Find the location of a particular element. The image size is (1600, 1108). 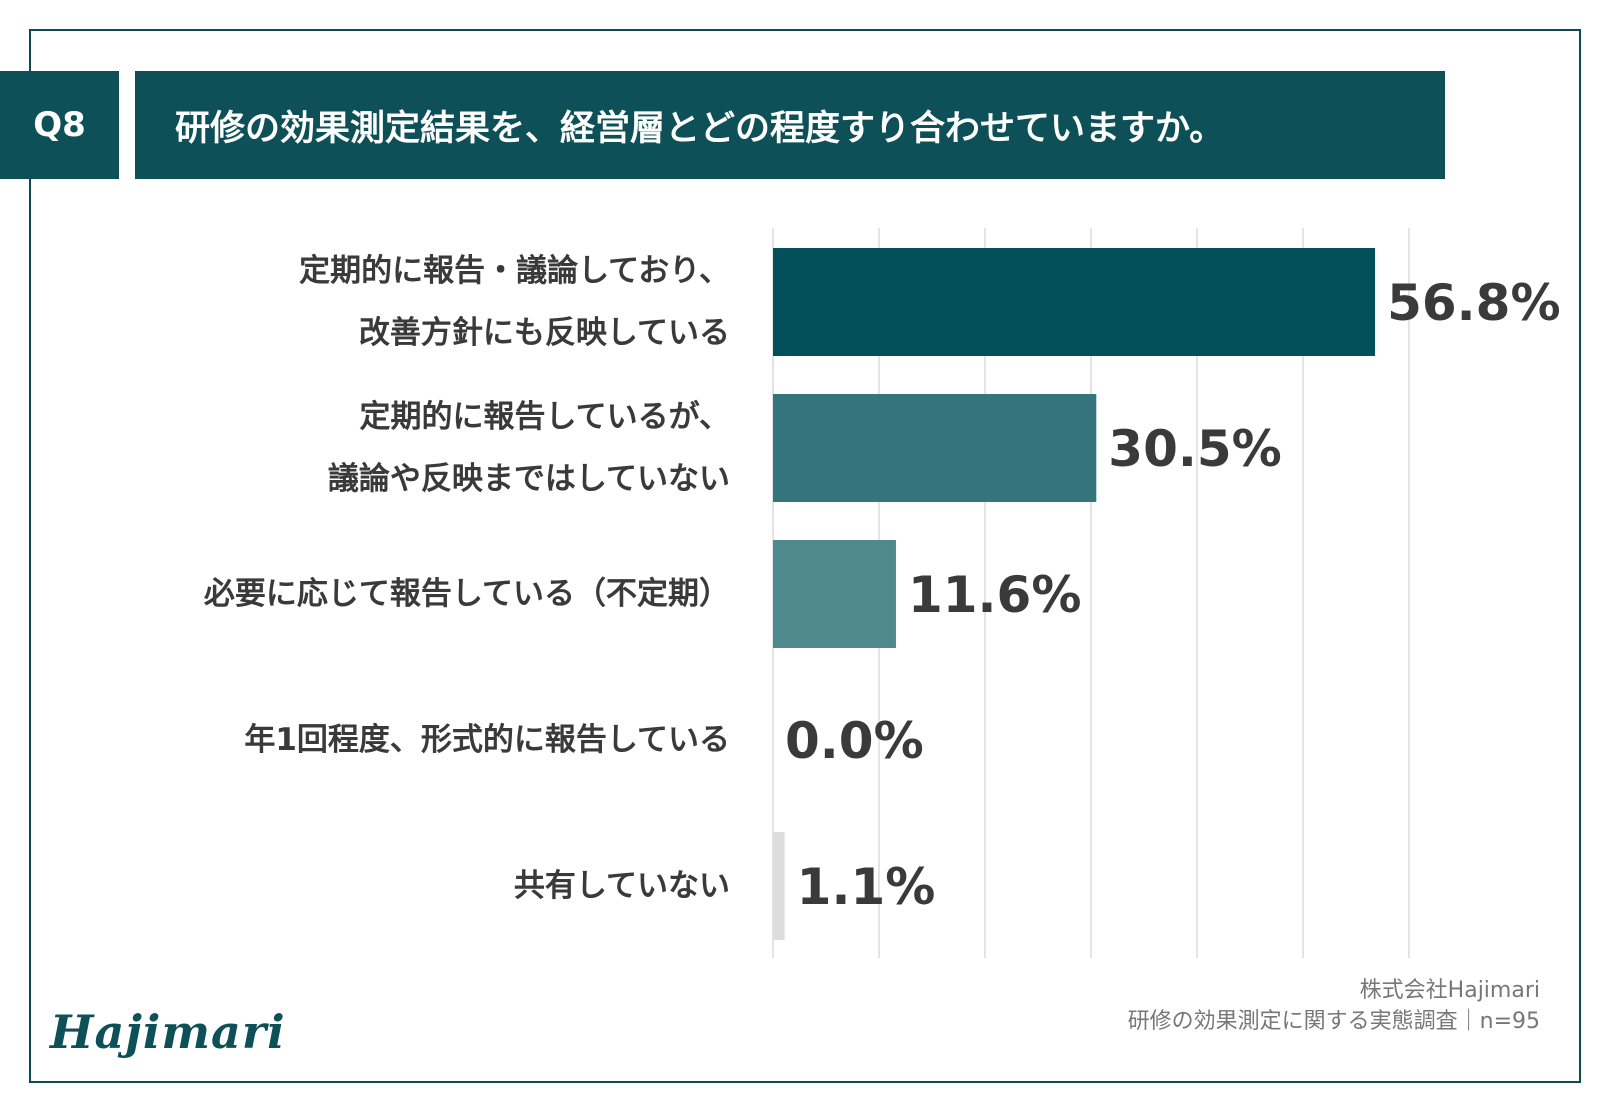

category-label-line: 共有していない is located at coordinates (621, 886).